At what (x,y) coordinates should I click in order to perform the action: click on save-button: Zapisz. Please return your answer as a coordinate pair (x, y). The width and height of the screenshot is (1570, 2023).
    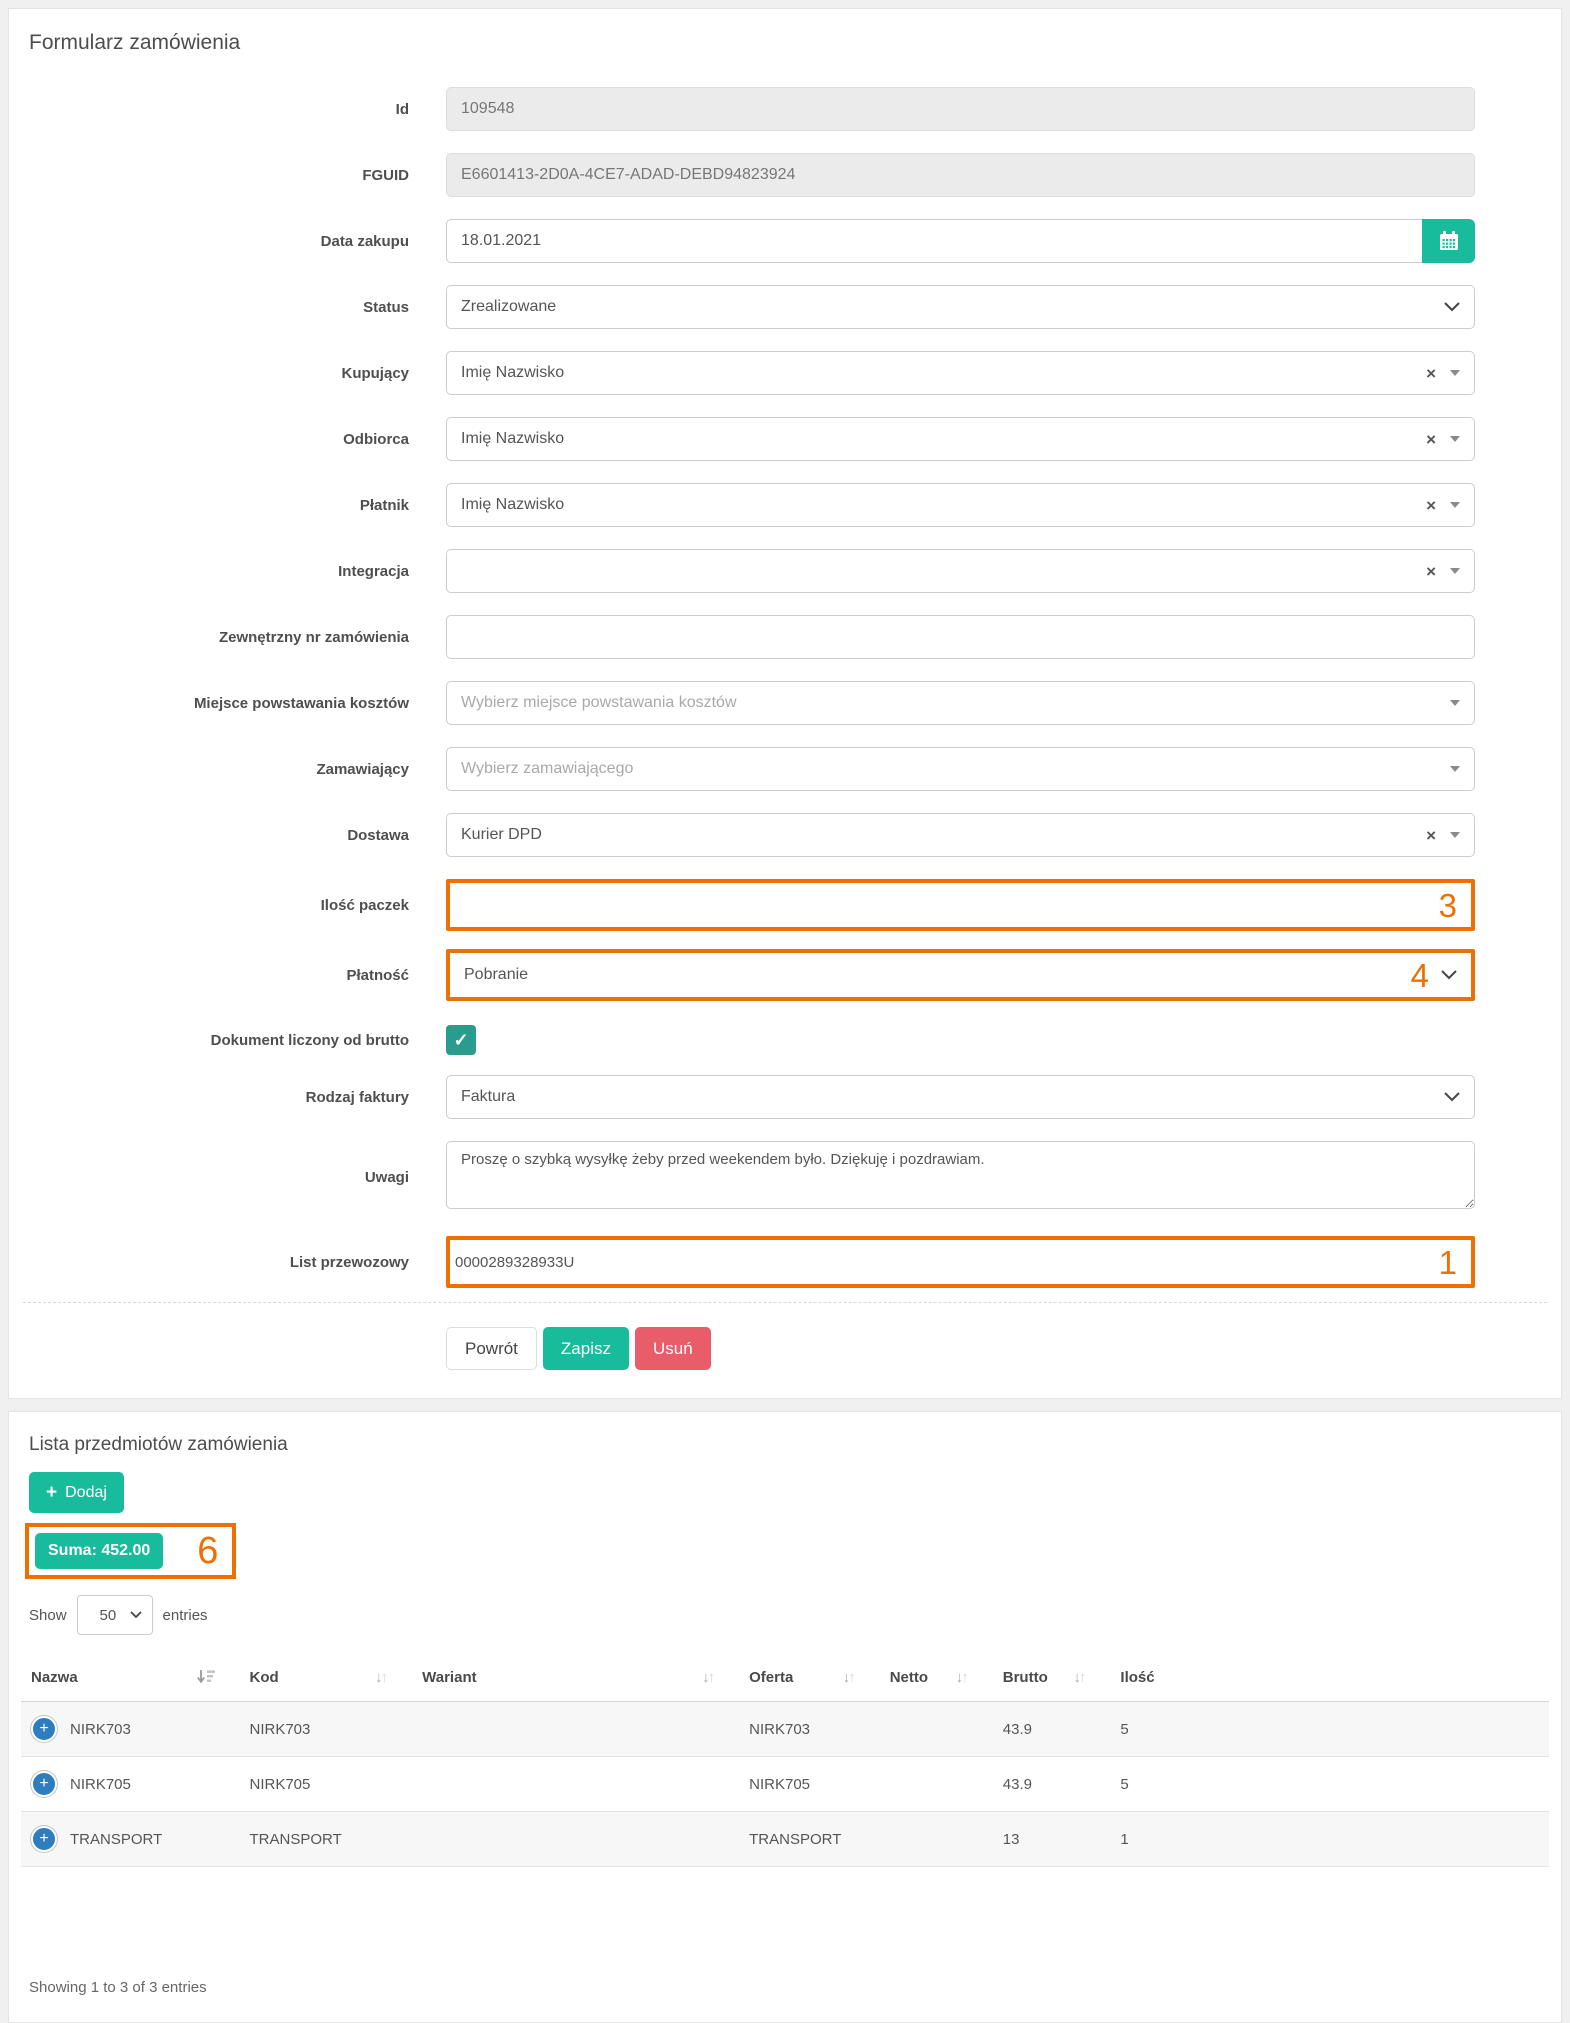
    Looking at the image, I should click on (585, 1348).